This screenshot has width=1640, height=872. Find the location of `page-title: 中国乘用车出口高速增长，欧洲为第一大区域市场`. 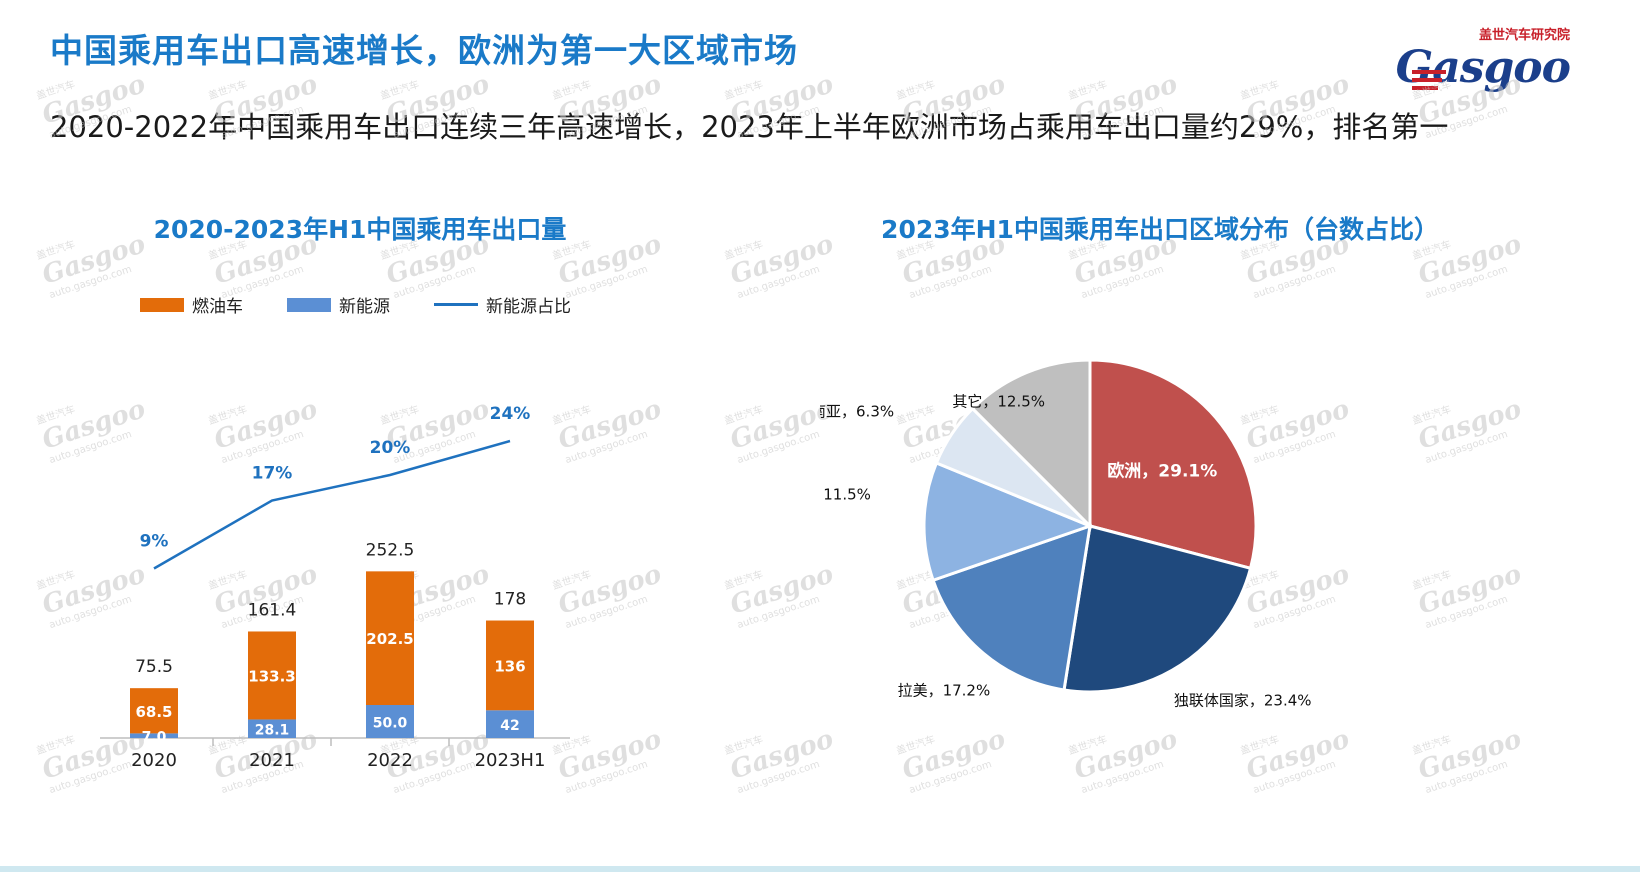

page-title: 中国乘用车出口高速增长，欧洲为第一大区域市场 is located at coordinates (424, 50).